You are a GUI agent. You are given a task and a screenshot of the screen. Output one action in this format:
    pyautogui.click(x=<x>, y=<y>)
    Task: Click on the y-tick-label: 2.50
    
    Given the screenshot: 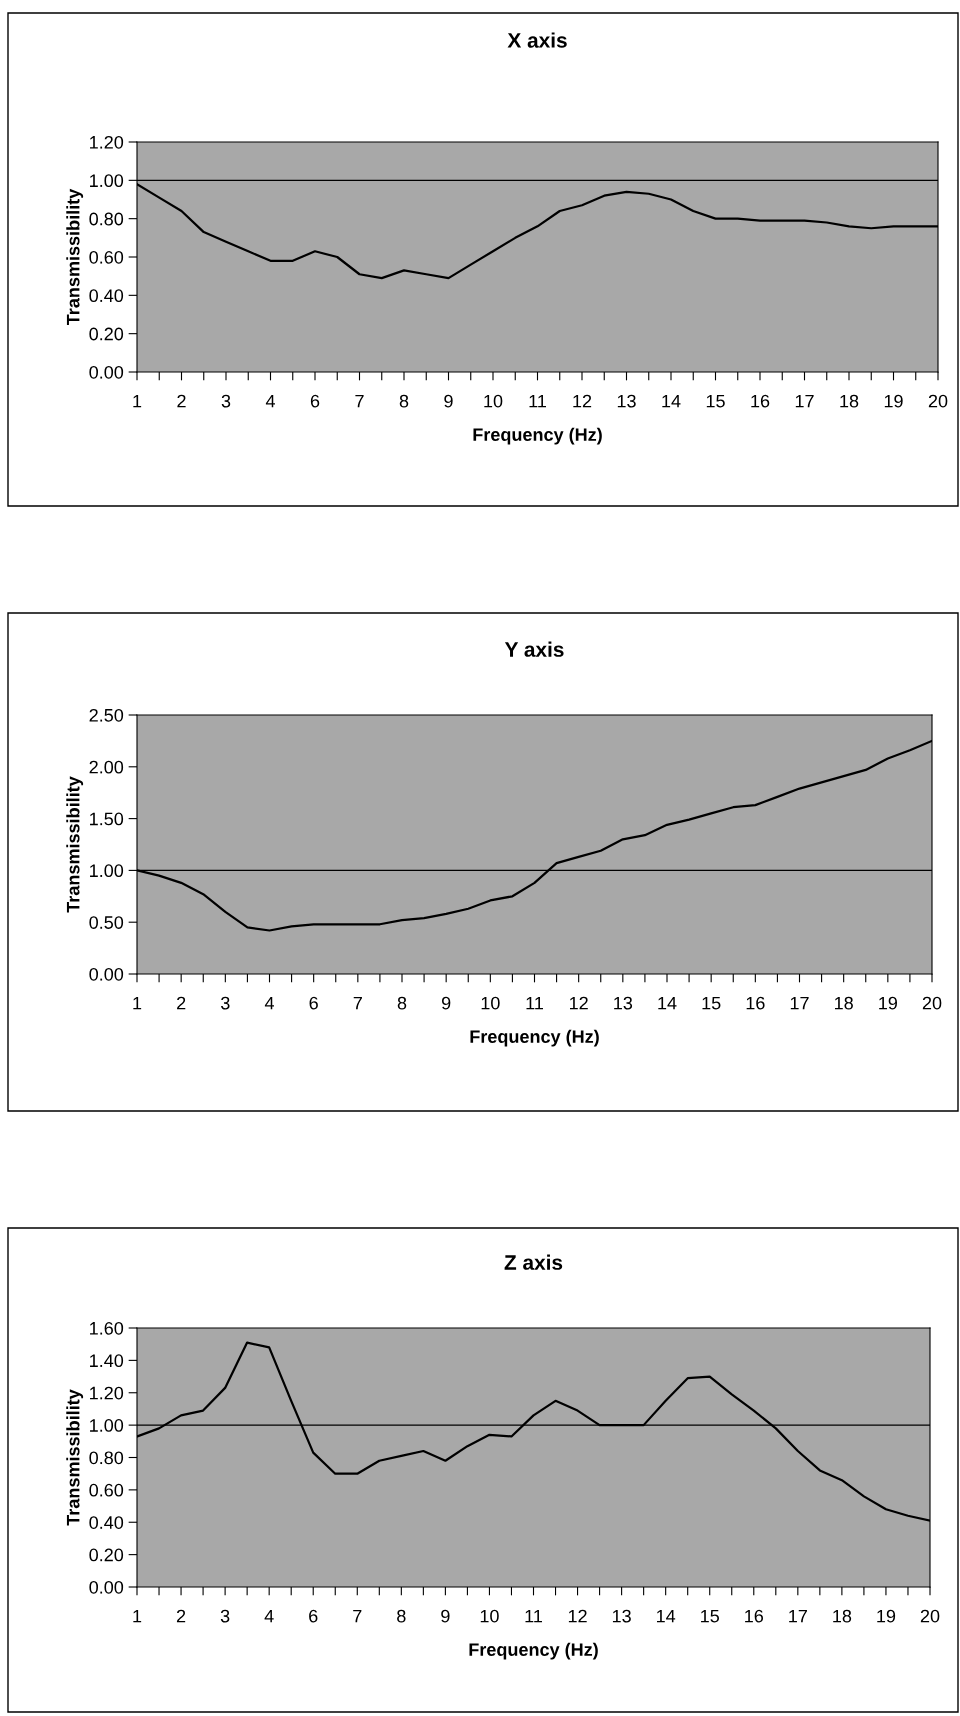 What is the action you would take?
    pyautogui.click(x=106, y=715)
    